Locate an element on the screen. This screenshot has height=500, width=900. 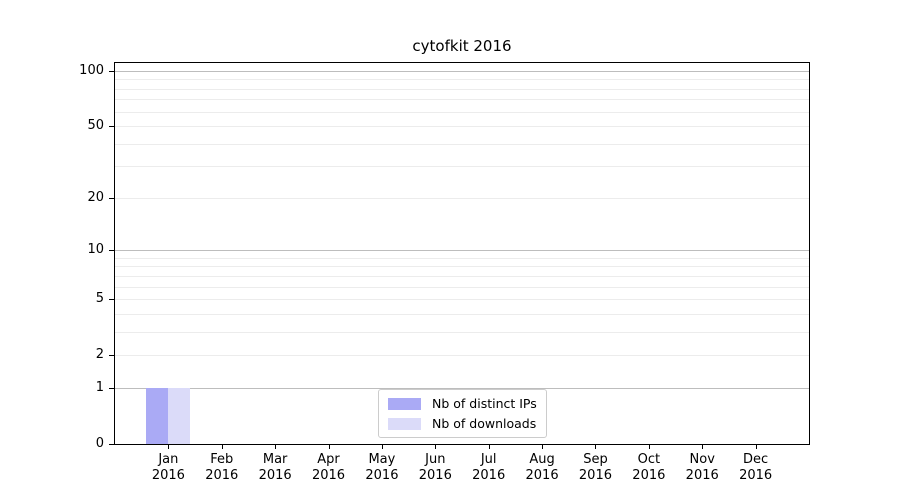
y-tick-label: 2 is located at coordinates (99, 355).